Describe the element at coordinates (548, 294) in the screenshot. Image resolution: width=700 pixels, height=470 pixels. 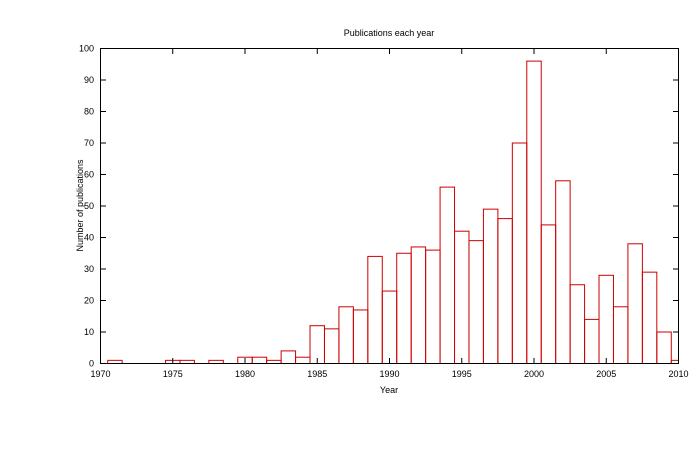
I see `bar-2001` at that location.